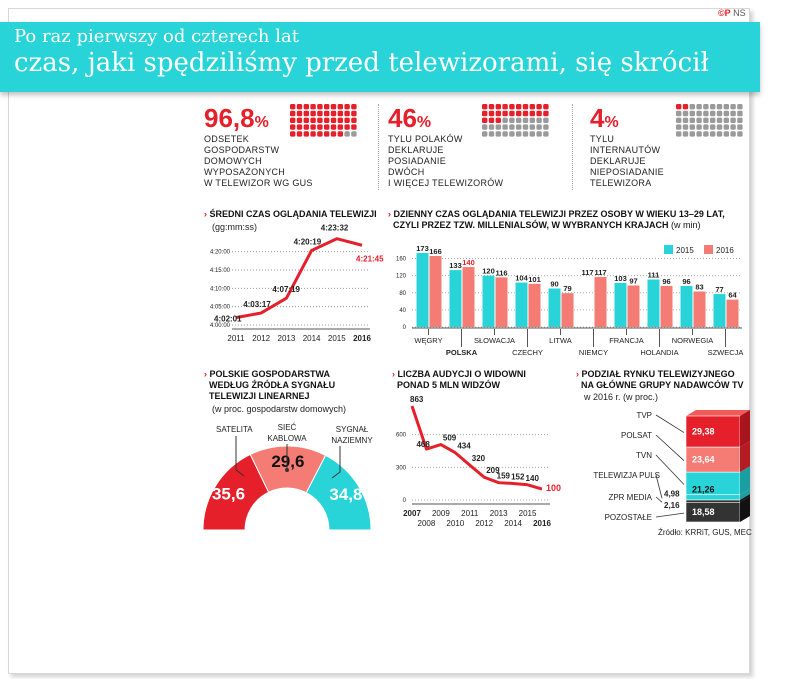  Describe the element at coordinates (725, 250) in the screenshot. I see `legend-label-2016: 2016` at that location.